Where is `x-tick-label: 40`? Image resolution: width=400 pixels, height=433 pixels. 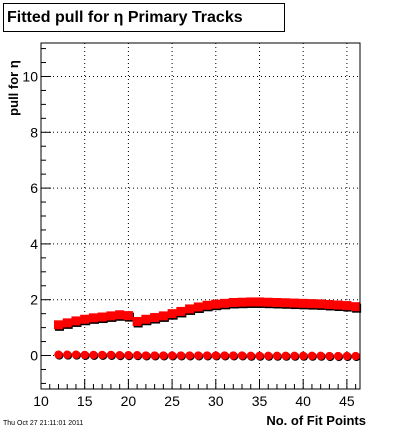
x-tick-label: 40 is located at coordinates (303, 401).